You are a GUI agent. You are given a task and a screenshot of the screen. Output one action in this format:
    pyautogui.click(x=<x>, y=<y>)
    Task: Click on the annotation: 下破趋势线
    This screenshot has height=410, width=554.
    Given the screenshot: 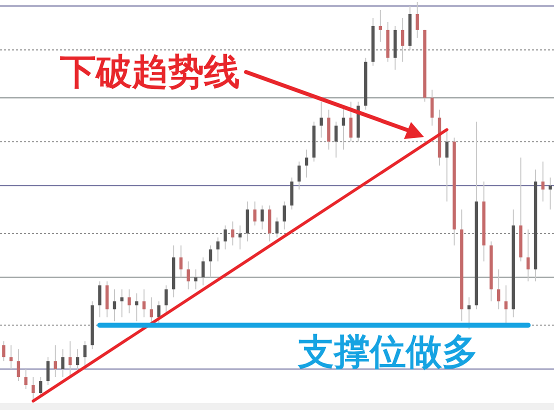 What is the action you would take?
    pyautogui.click(x=150, y=72)
    